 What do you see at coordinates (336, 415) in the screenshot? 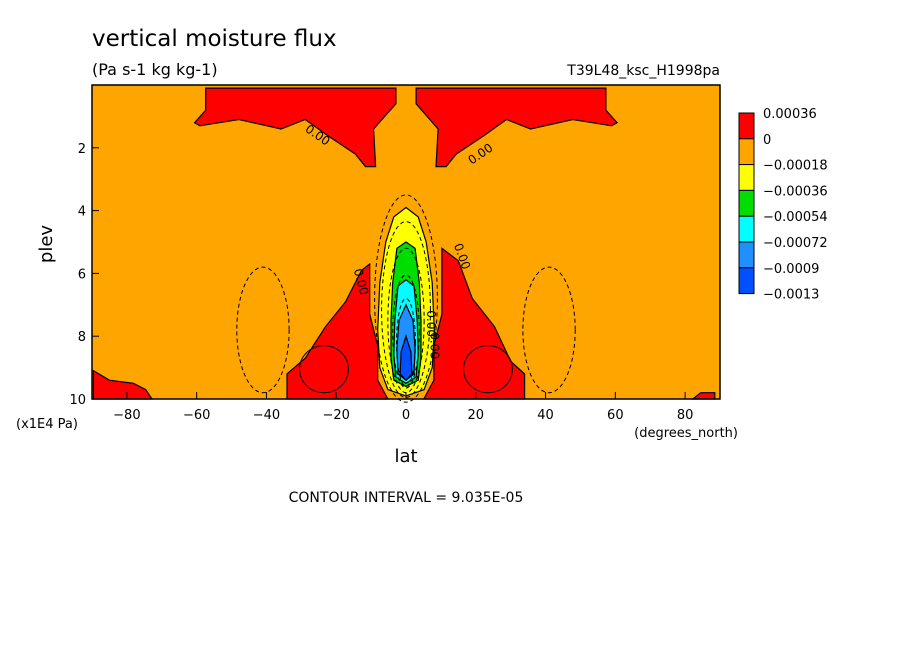
I see `x-tick-label: −20` at bounding box center [336, 415].